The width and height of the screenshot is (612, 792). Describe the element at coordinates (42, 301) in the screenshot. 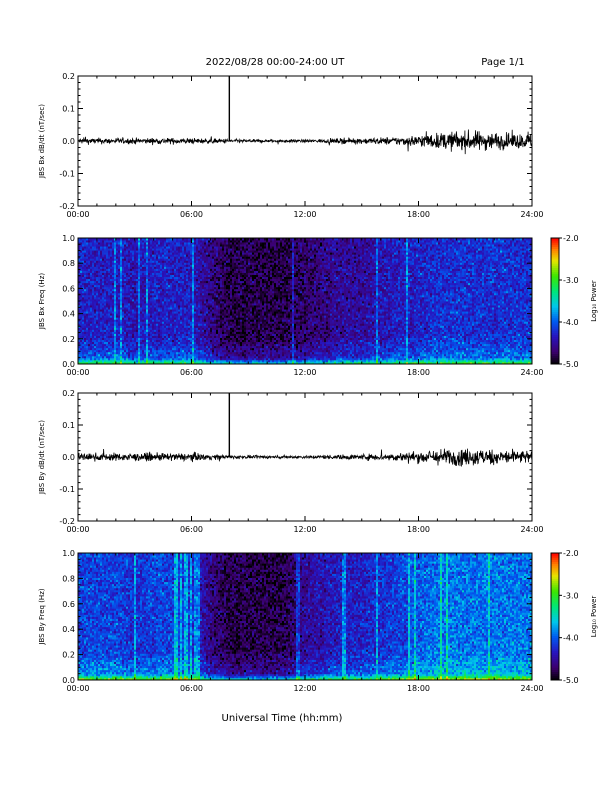

I see `y-axis-label: JBS Bx Freq (Hz)` at that location.